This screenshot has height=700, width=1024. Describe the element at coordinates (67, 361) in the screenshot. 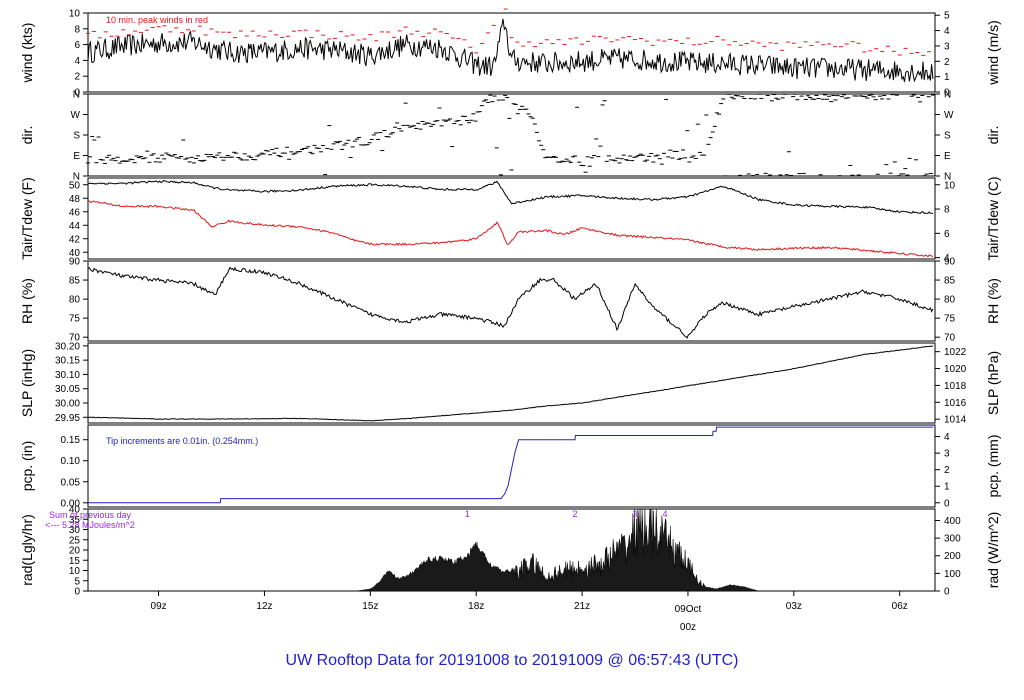

I see `y-tick-label: 30.15` at that location.